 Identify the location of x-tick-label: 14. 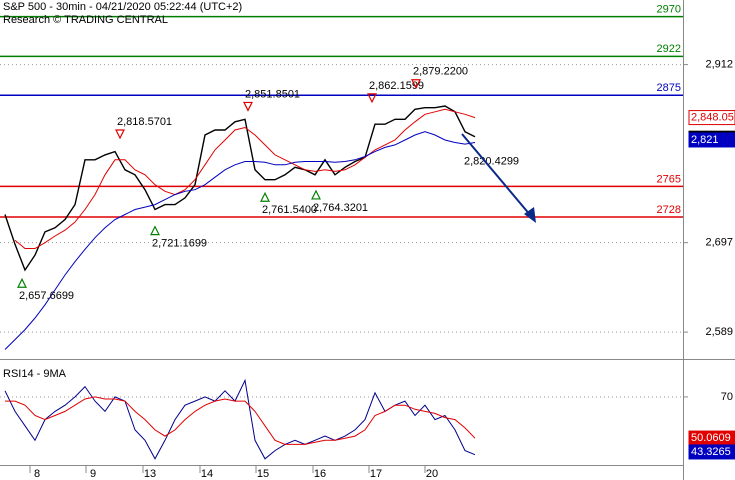
(207, 474).